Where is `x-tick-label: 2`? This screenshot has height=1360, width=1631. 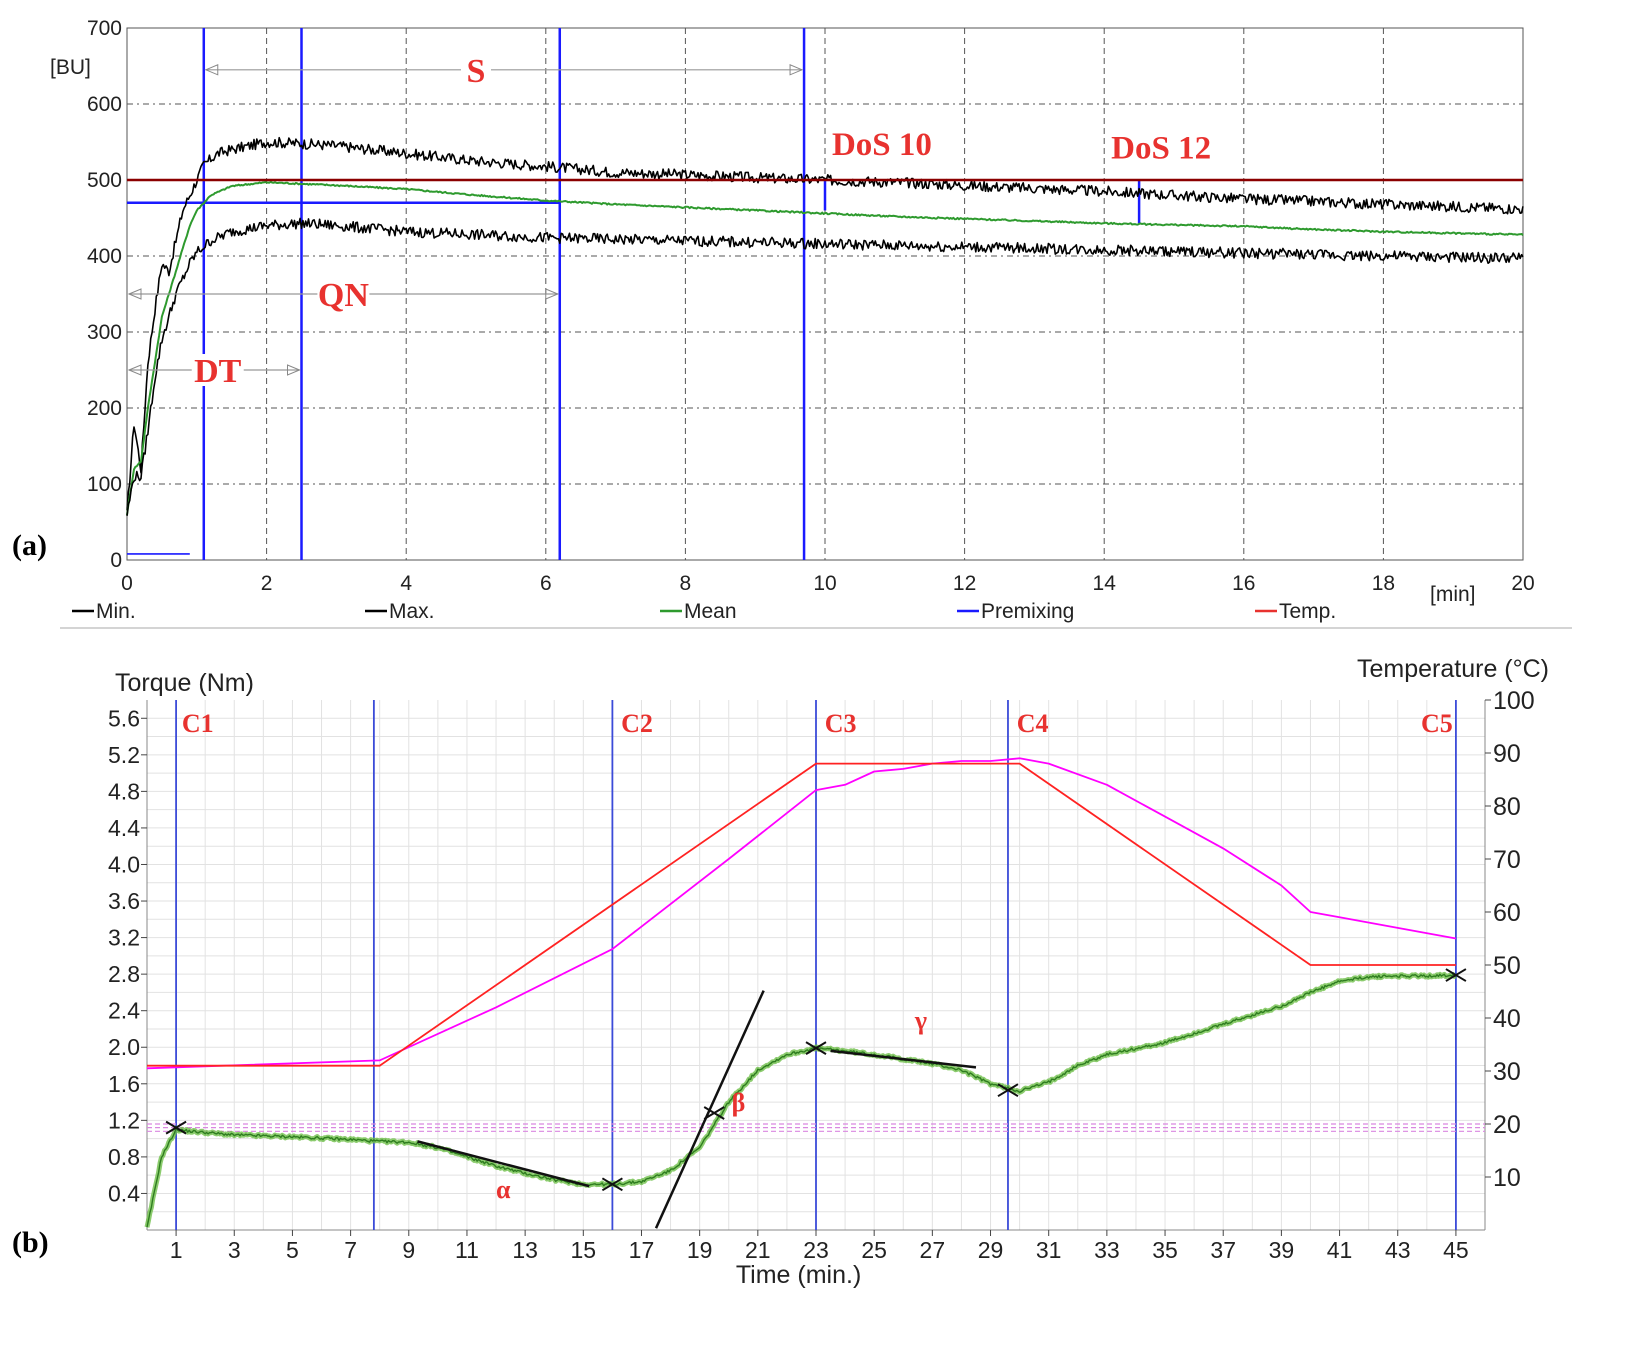 x-tick-label: 2 is located at coordinates (267, 583).